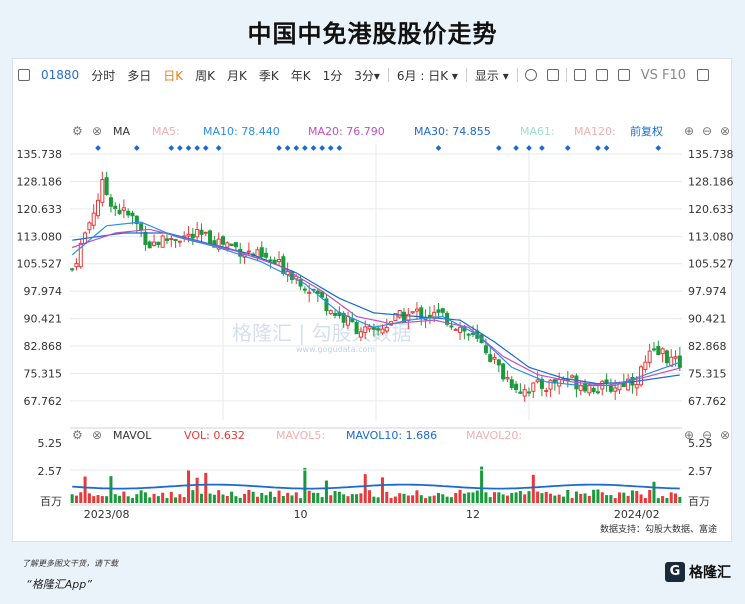 Image resolution: width=745 pixels, height=604 pixels. I want to click on tab-jik: 季K, so click(268, 75).